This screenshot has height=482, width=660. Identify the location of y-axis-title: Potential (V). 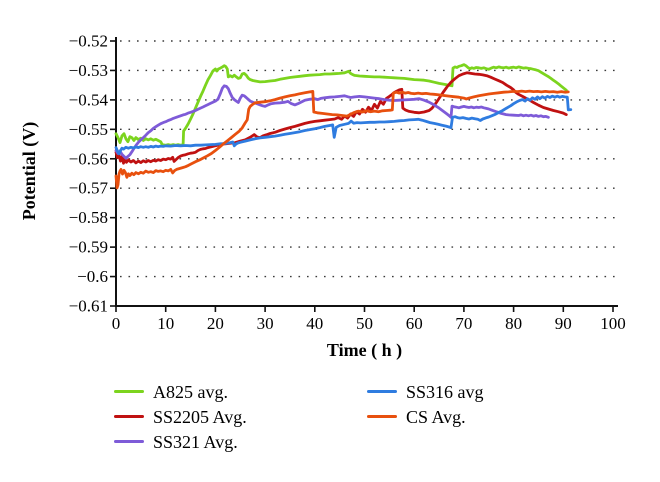
(29, 171).